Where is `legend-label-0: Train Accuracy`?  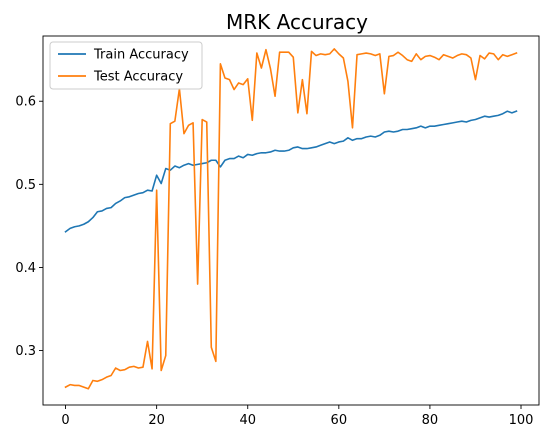 legend-label-0: Train Accuracy is located at coordinates (141, 55).